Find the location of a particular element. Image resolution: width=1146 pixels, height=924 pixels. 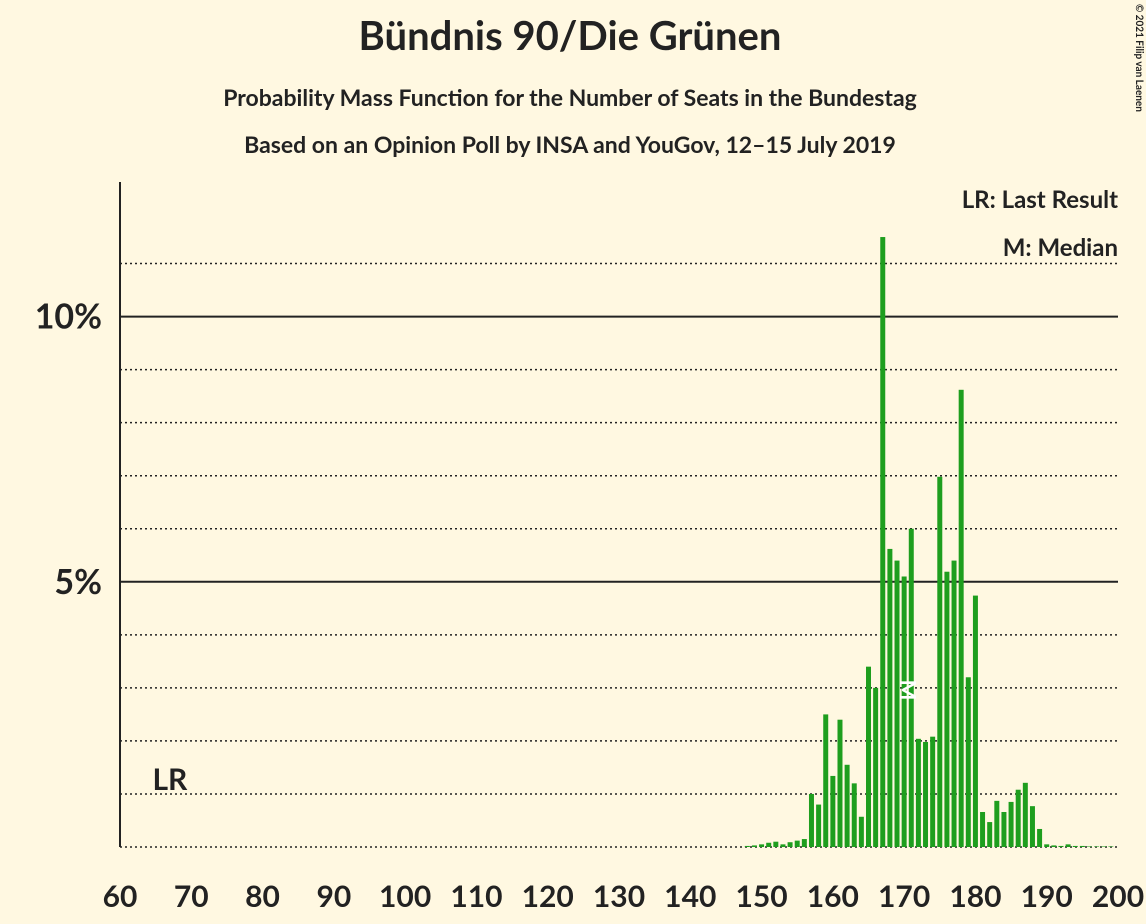

median-label: M is located at coordinates (908, 690).